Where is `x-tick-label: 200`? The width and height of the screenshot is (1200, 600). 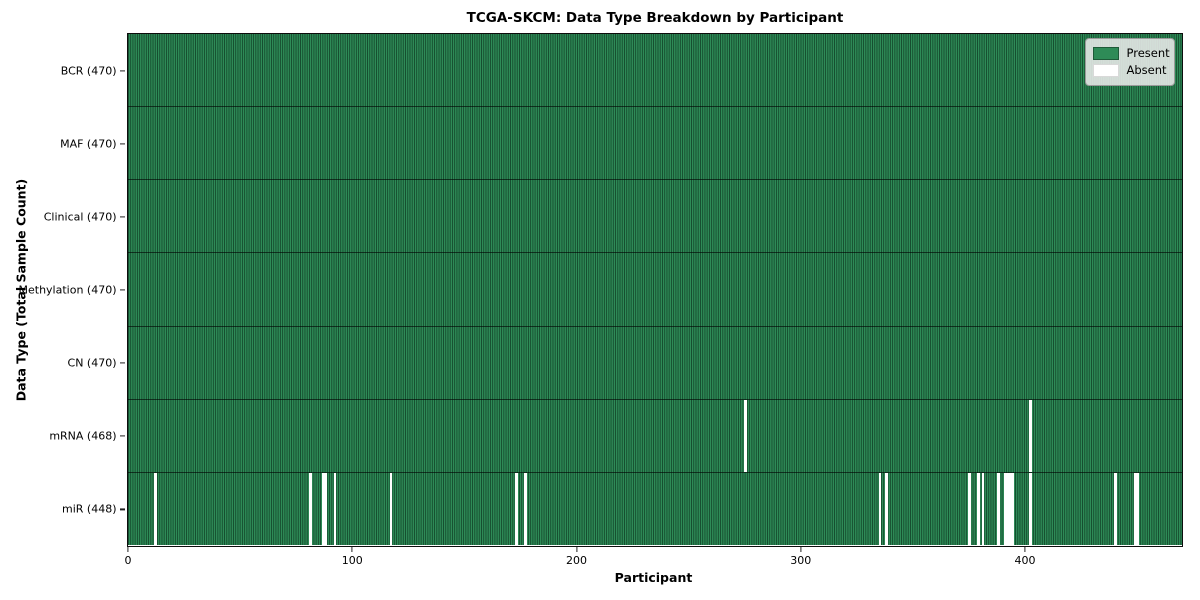 x-tick-label: 200 is located at coordinates (576, 560).